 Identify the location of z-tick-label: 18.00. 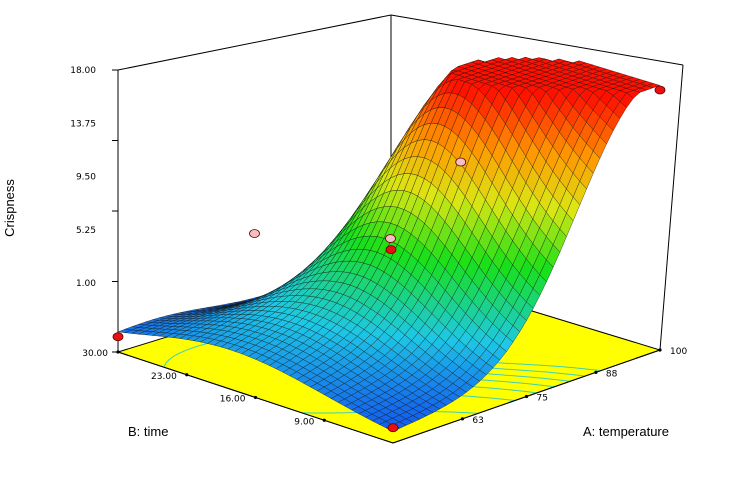
(83, 71).